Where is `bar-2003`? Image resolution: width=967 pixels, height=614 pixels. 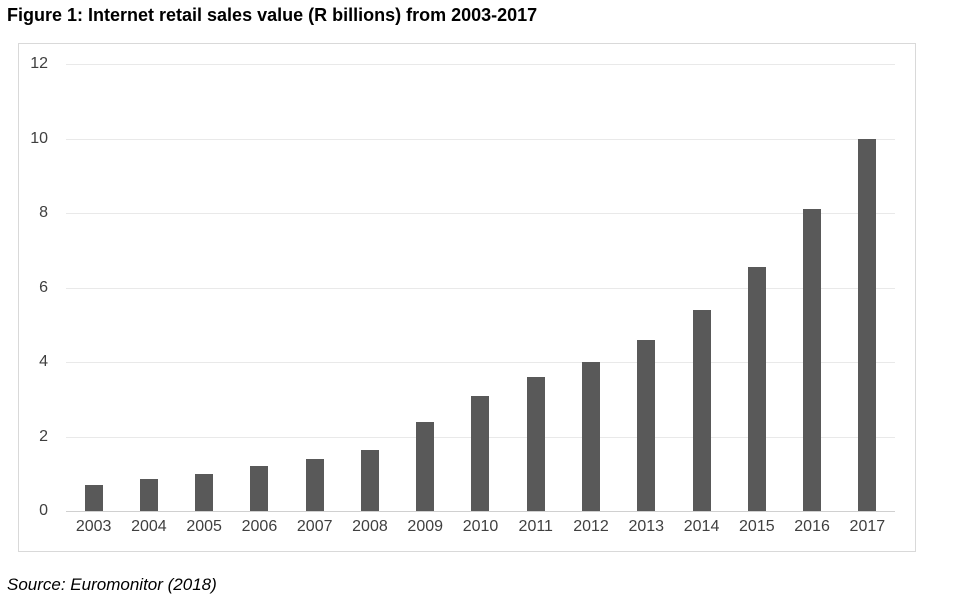
bar-2003 is located at coordinates (93, 497).